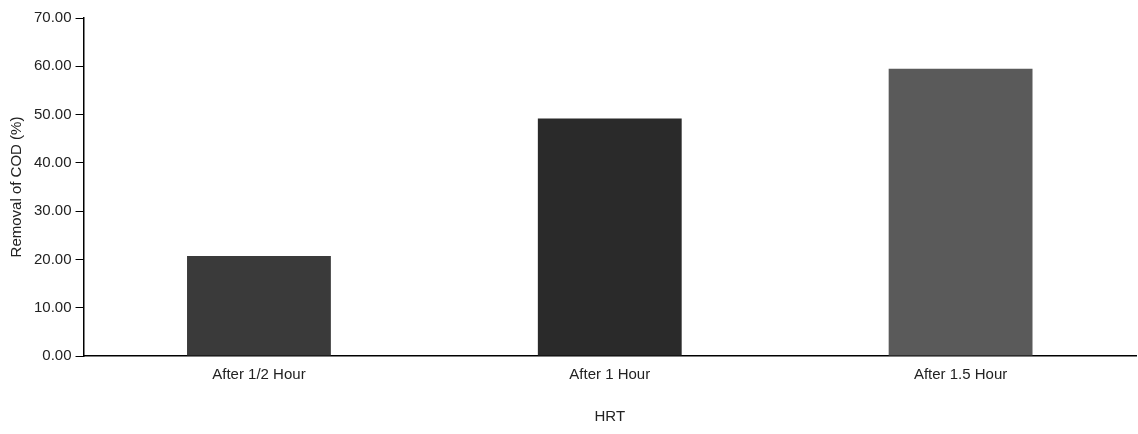  What do you see at coordinates (259, 374) in the screenshot?
I see `x-tick-label: After 1/2 Hour` at bounding box center [259, 374].